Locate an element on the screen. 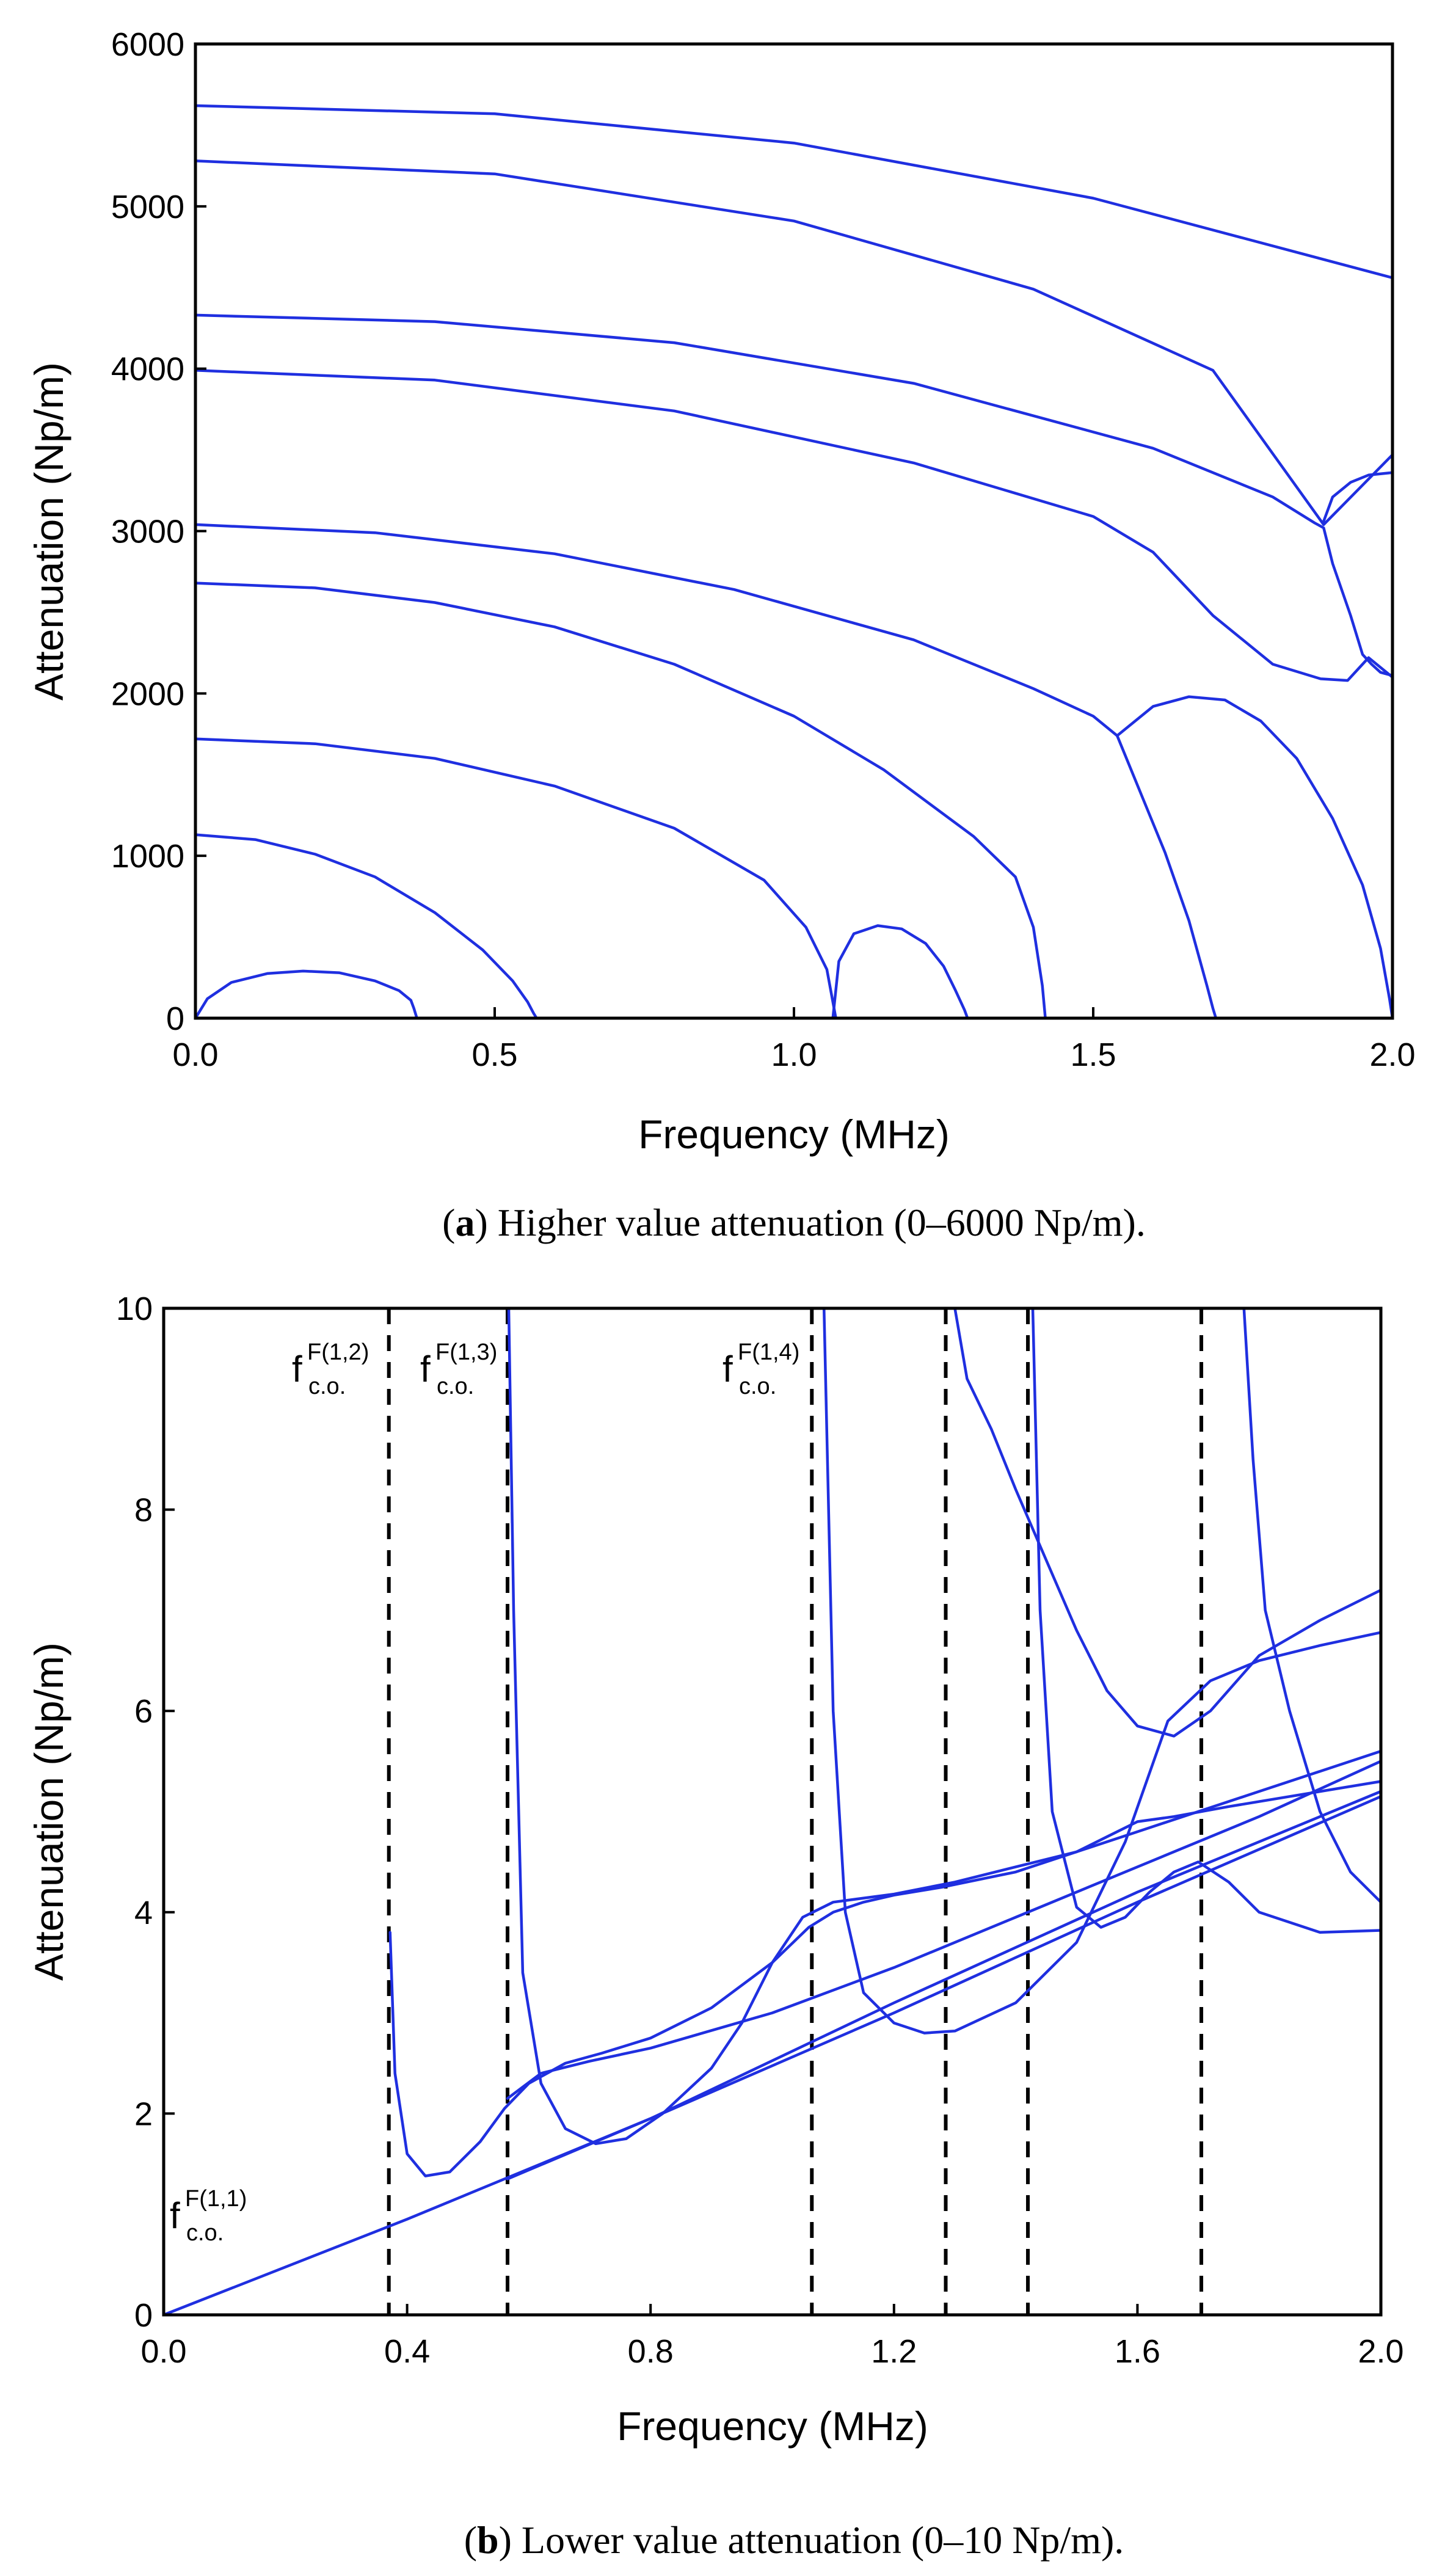 This screenshot has height=2572, width=1456. annotation-f12: f F(1,2) c.o. is located at coordinates (330, 1369).